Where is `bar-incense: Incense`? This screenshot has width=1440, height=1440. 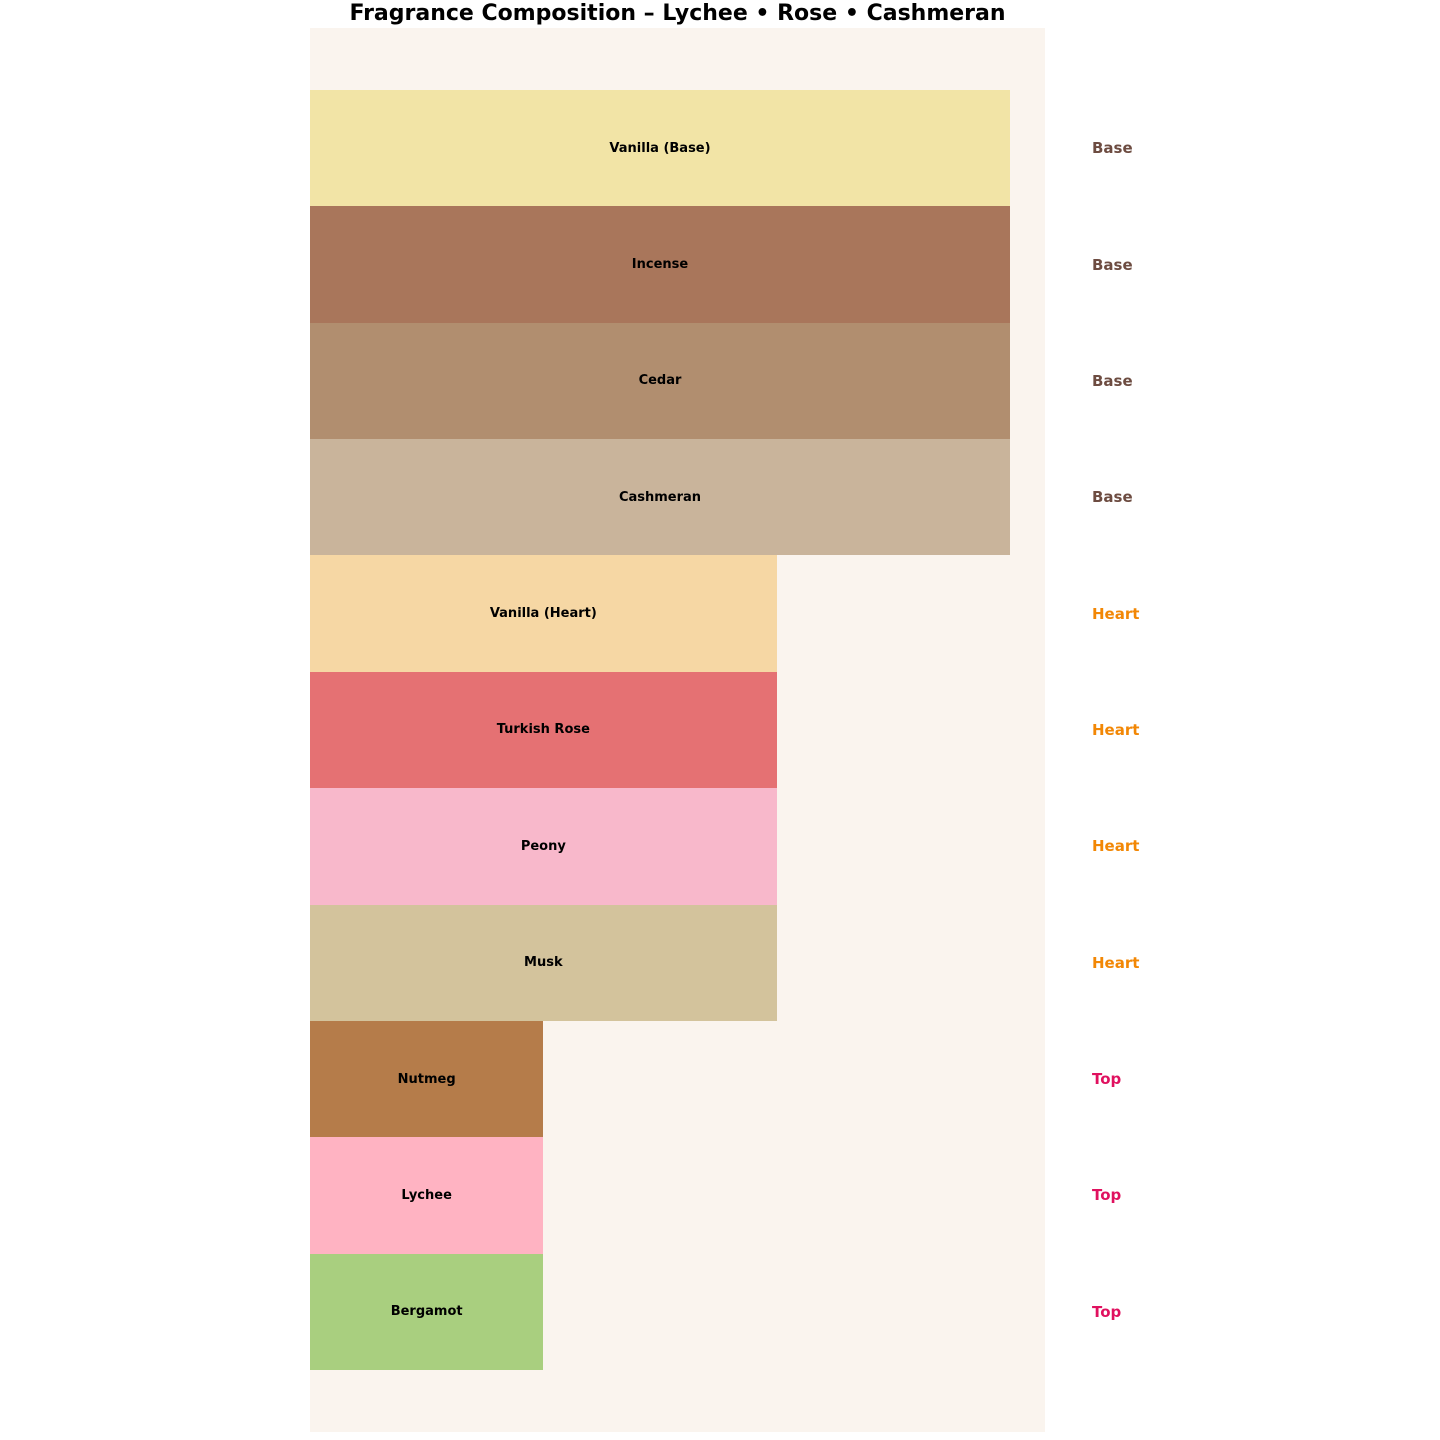 bar-incense: Incense is located at coordinates (660, 264).